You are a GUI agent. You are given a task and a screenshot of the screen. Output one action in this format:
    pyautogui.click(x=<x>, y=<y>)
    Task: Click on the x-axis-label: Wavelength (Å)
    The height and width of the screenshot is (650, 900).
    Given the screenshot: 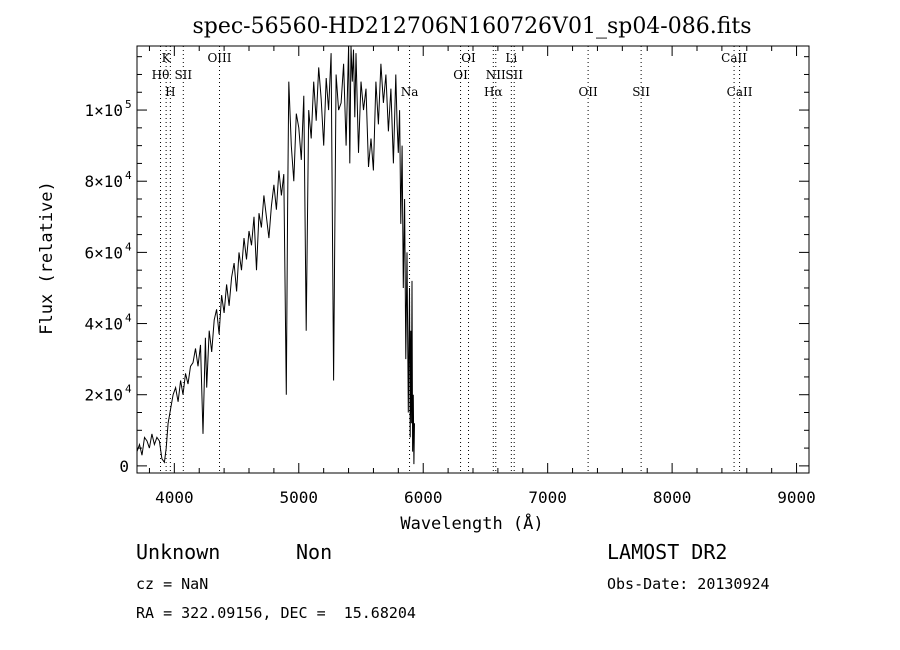 What is the action you would take?
    pyautogui.click(x=471, y=523)
    